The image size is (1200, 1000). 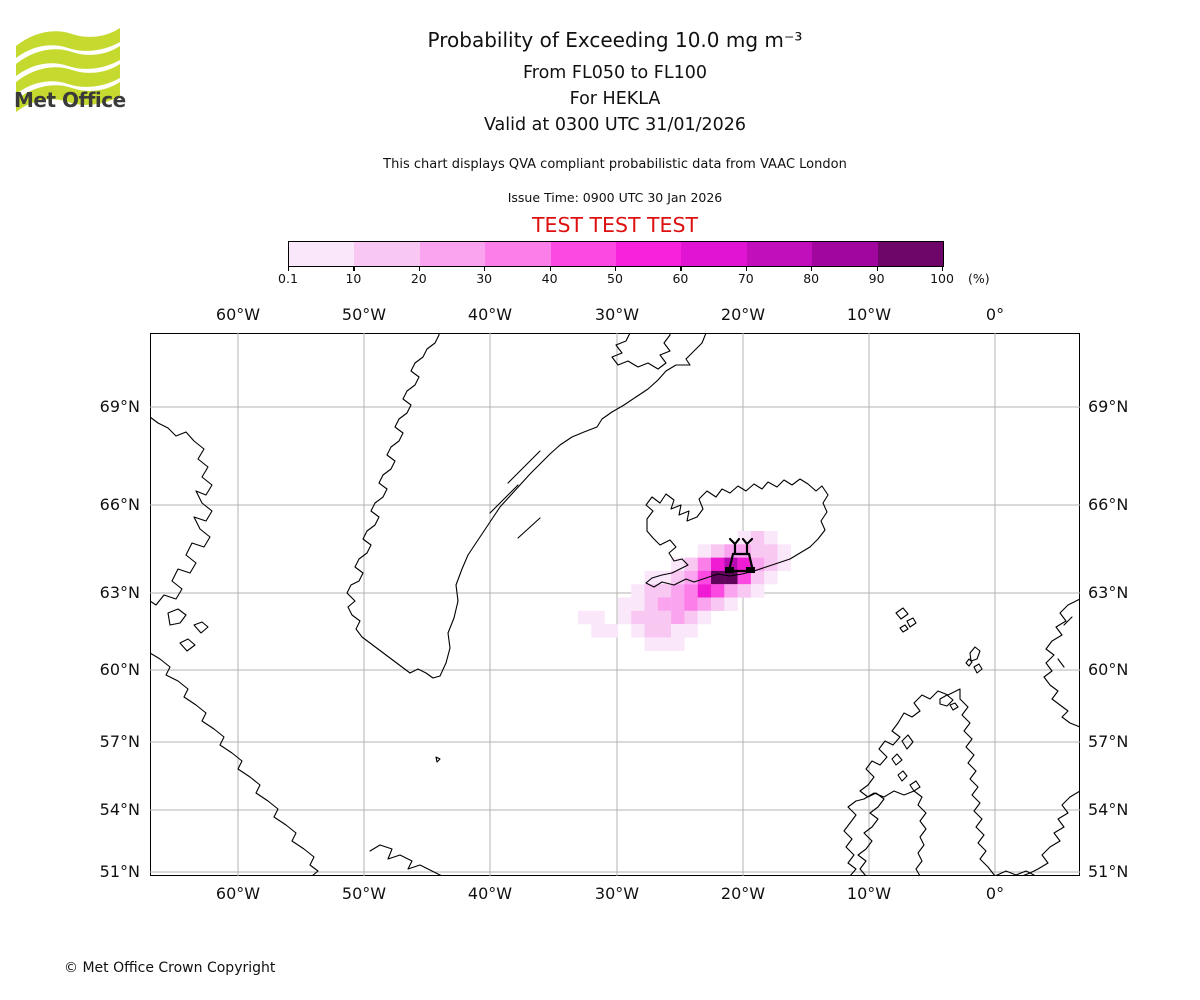 What do you see at coordinates (995, 893) in the screenshot?
I see `lon-tick-label-bottom: 0°` at bounding box center [995, 893].